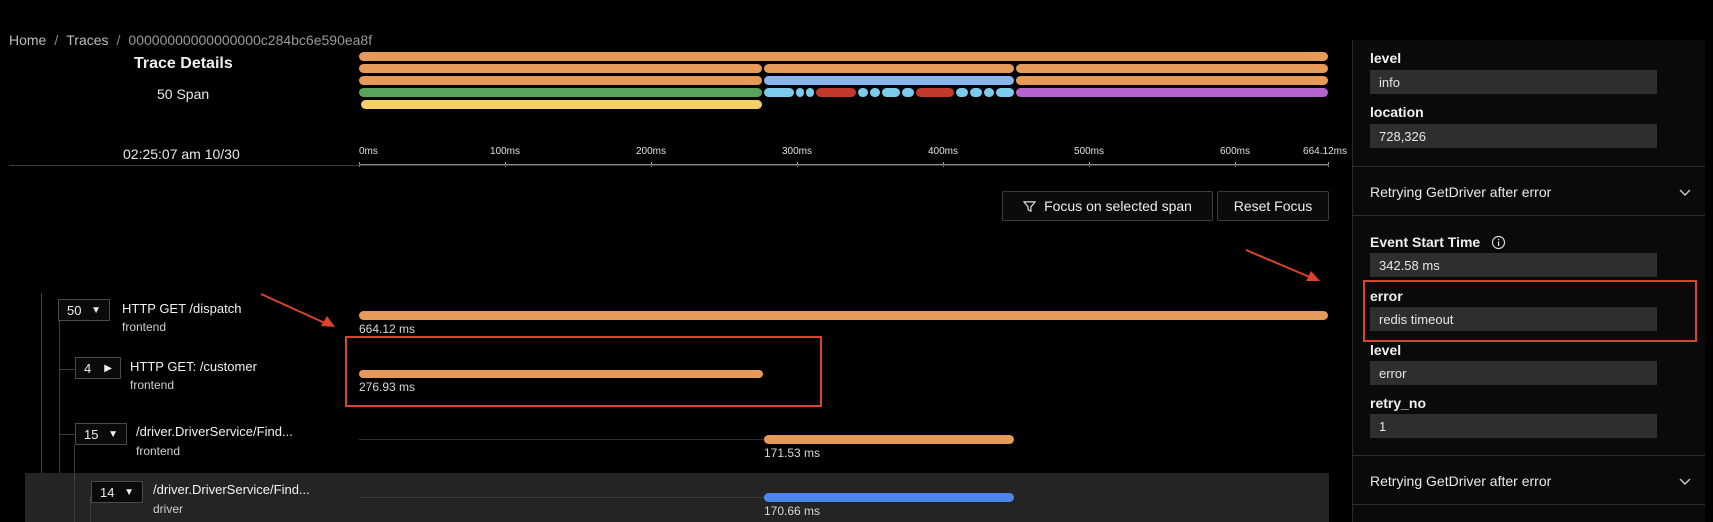  I want to click on axis-tick-label: 400ms, so click(943, 151).